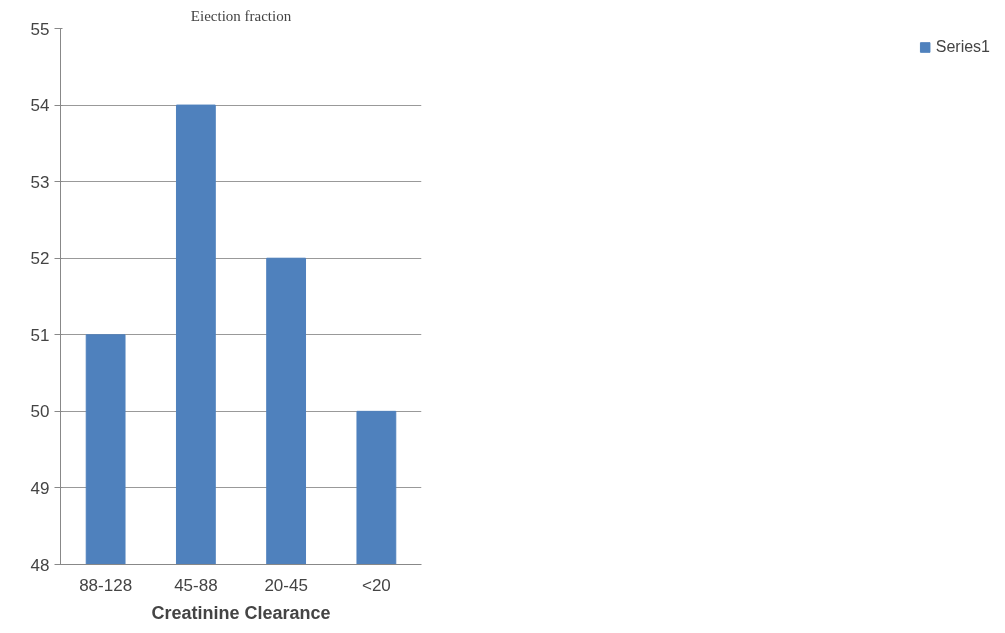 The height and width of the screenshot is (633, 1005). What do you see at coordinates (40, 259) in the screenshot?
I see `y-tick-label: 52` at bounding box center [40, 259].